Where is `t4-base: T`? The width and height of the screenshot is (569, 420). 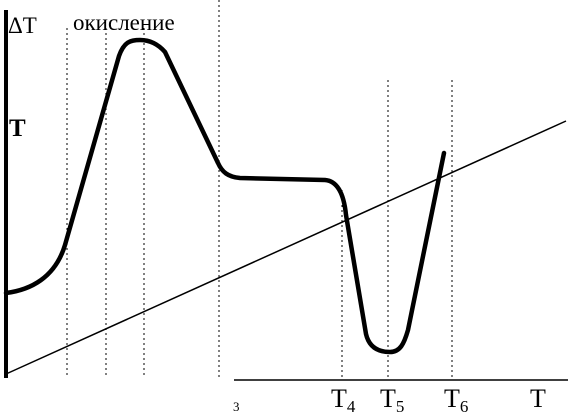
t4-base: T is located at coordinates (339, 398).